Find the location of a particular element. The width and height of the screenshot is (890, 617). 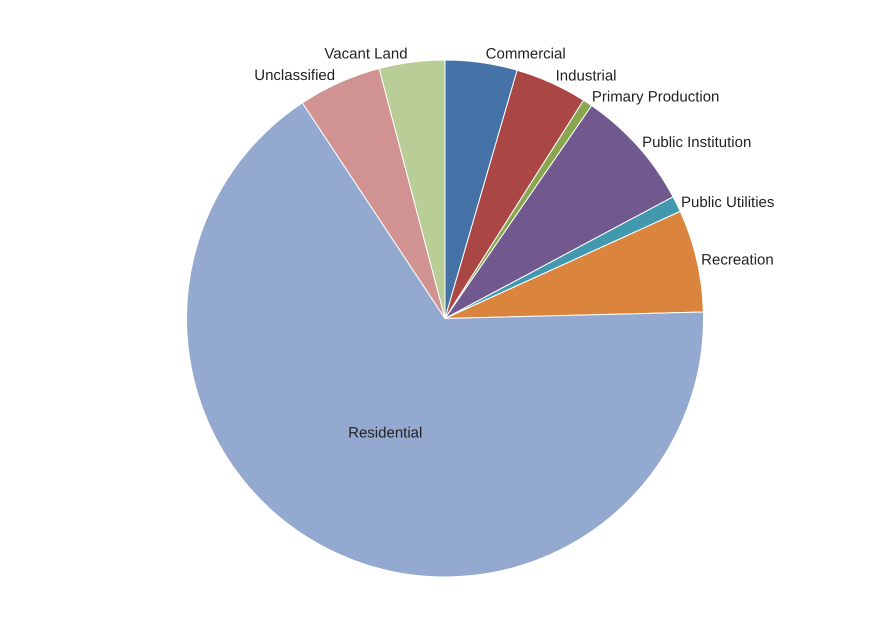

slice-label: Primary Production is located at coordinates (656, 97).